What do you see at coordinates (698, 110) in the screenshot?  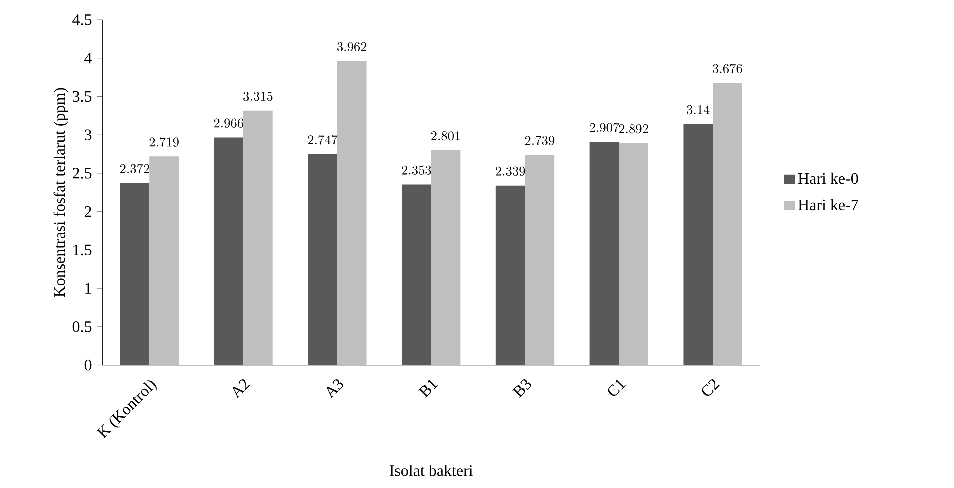 I see `data-label: 3. 14` at bounding box center [698, 110].